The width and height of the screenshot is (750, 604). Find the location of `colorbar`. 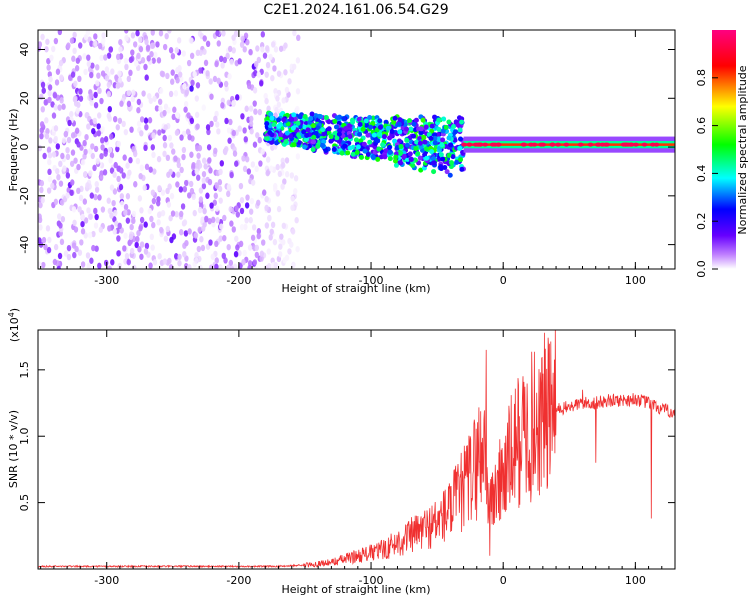

colorbar is located at coordinates (724, 149).